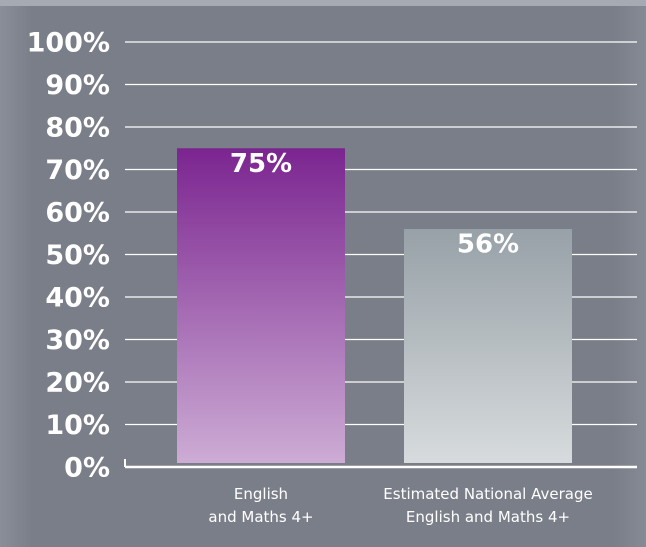  What do you see at coordinates (87, 468) in the screenshot?
I see `y-tick-label: 0%` at bounding box center [87, 468].